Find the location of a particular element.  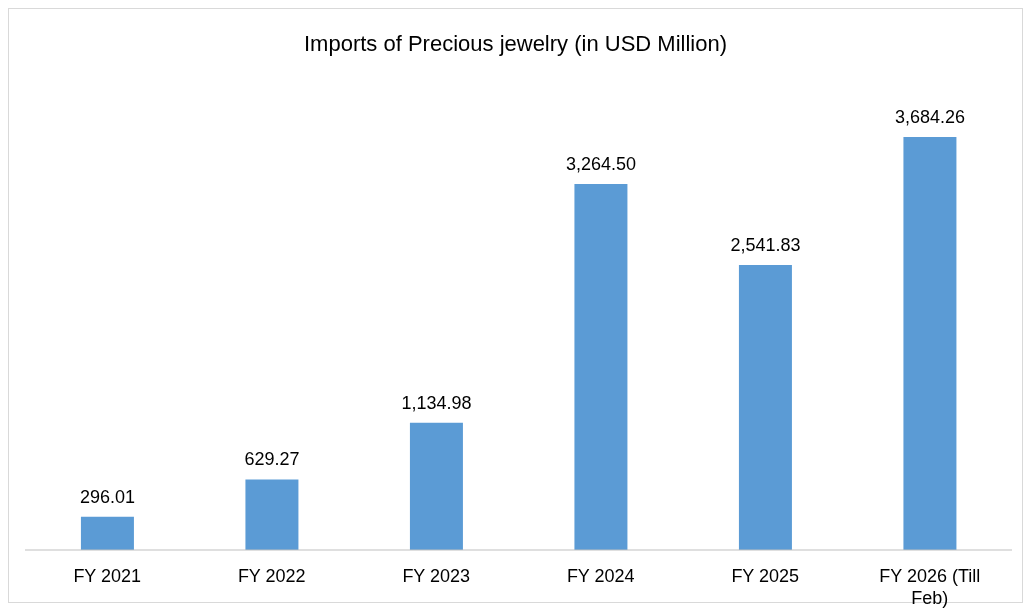

x-tick-label: FY 2025 is located at coordinates (765, 576).